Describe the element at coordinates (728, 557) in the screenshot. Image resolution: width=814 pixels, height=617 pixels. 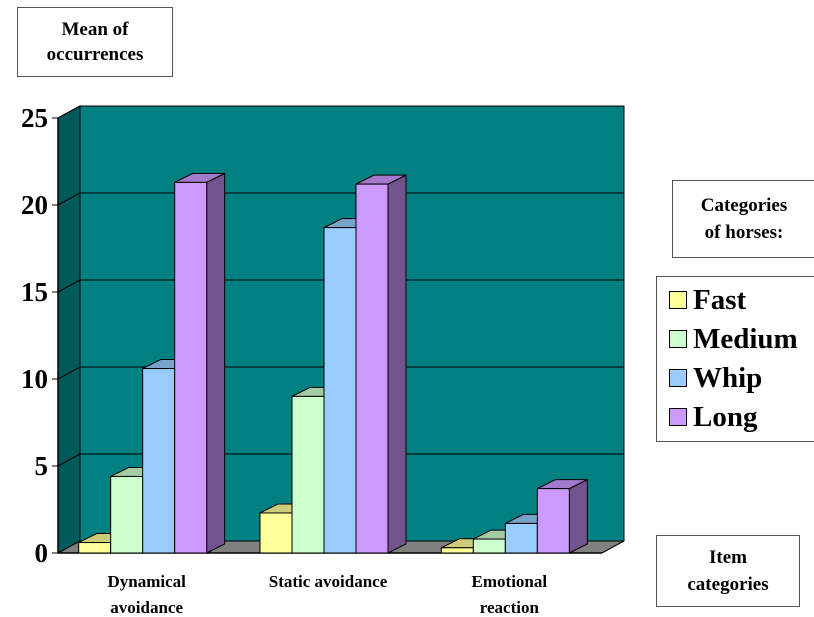
I see `x-axis-title-line1: Item` at that location.